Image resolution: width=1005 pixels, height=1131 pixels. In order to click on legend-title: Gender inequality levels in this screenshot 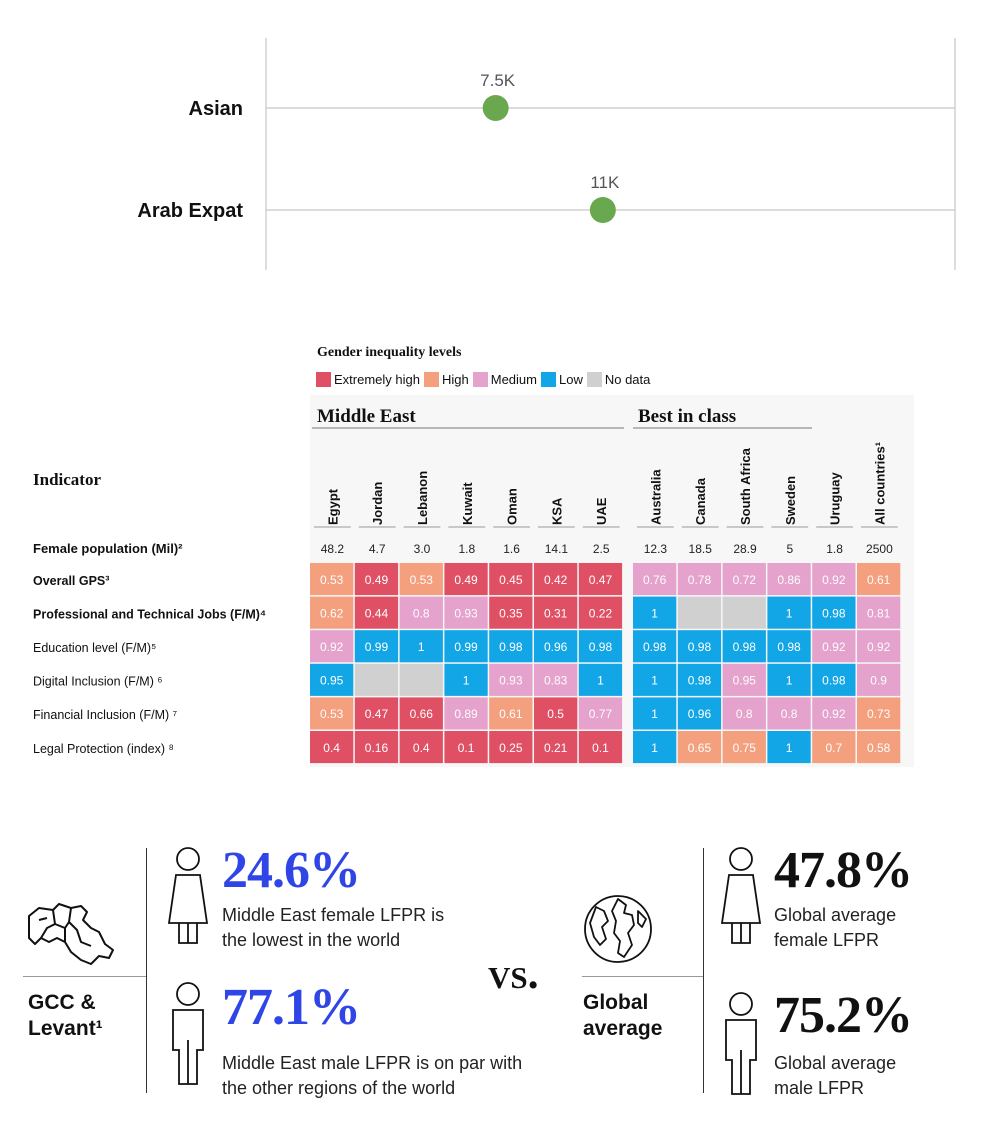, I will do `click(389, 352)`.